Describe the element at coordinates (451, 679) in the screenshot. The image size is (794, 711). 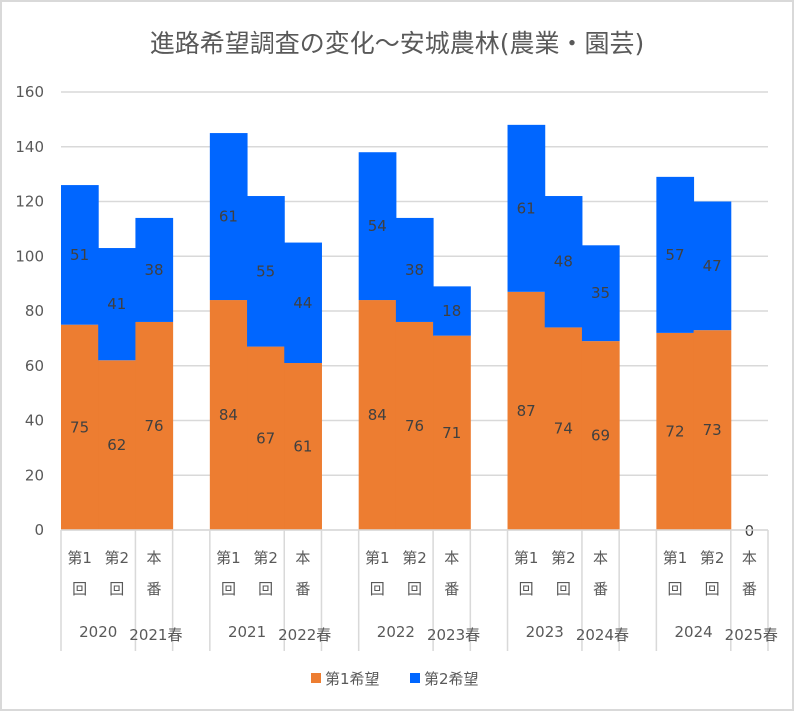
I see `legend-label-series2: 第2希望` at that location.